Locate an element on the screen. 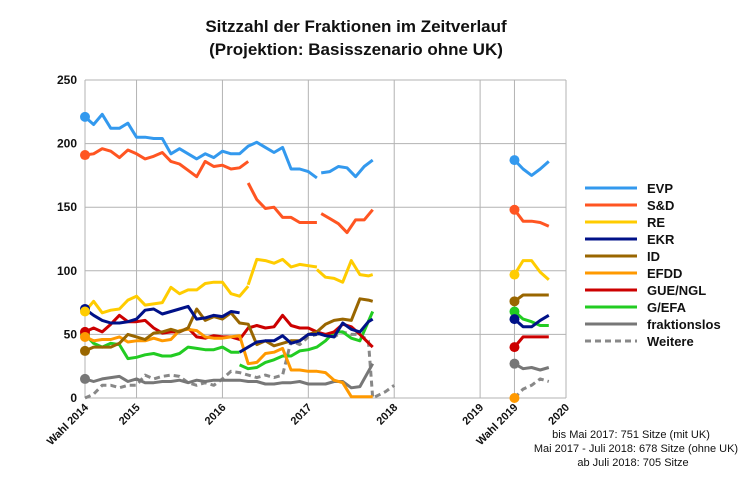  marker-ekr is located at coordinates (514, 319).